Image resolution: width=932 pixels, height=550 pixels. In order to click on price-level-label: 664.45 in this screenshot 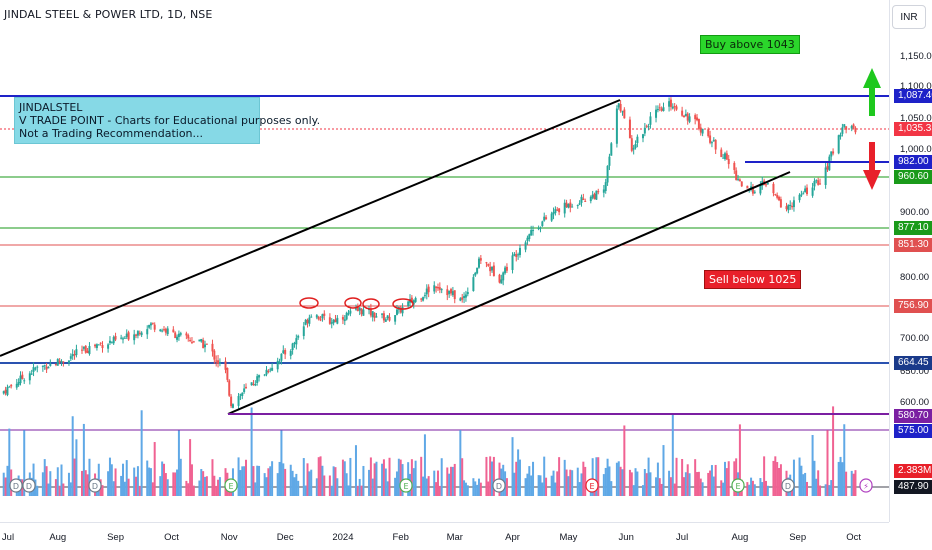, I will do `click(913, 363)`.